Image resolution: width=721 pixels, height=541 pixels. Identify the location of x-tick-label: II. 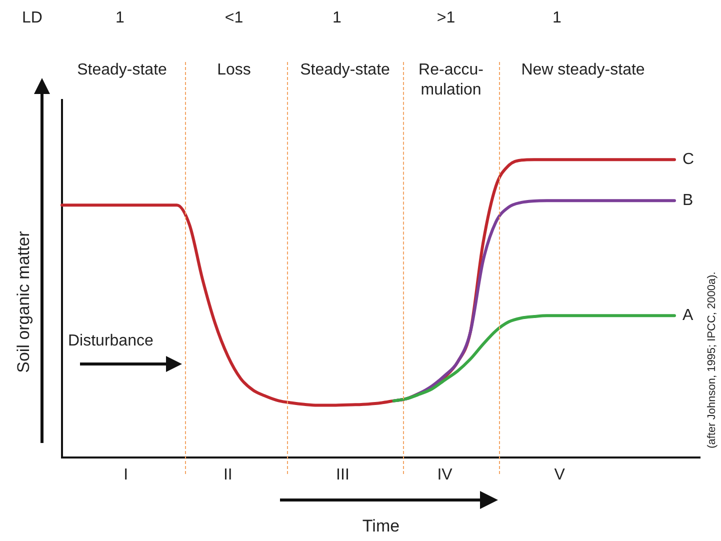
(227, 475).